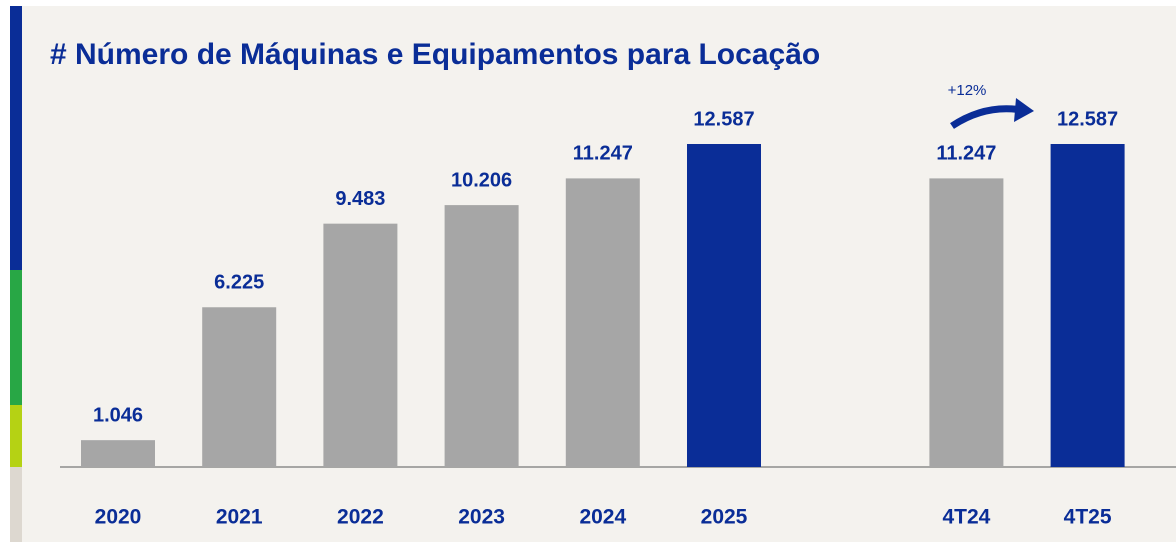 Image resolution: width=1176 pixels, height=542 pixels. I want to click on x-tick-label: 4T24, so click(966, 517).